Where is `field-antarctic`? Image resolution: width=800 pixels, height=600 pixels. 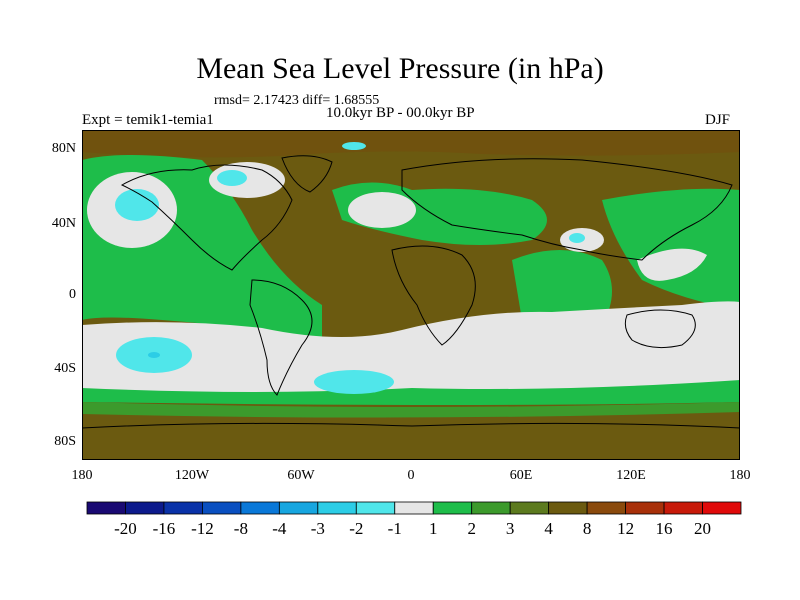
field-antarctic is located at coordinates (411, 440).